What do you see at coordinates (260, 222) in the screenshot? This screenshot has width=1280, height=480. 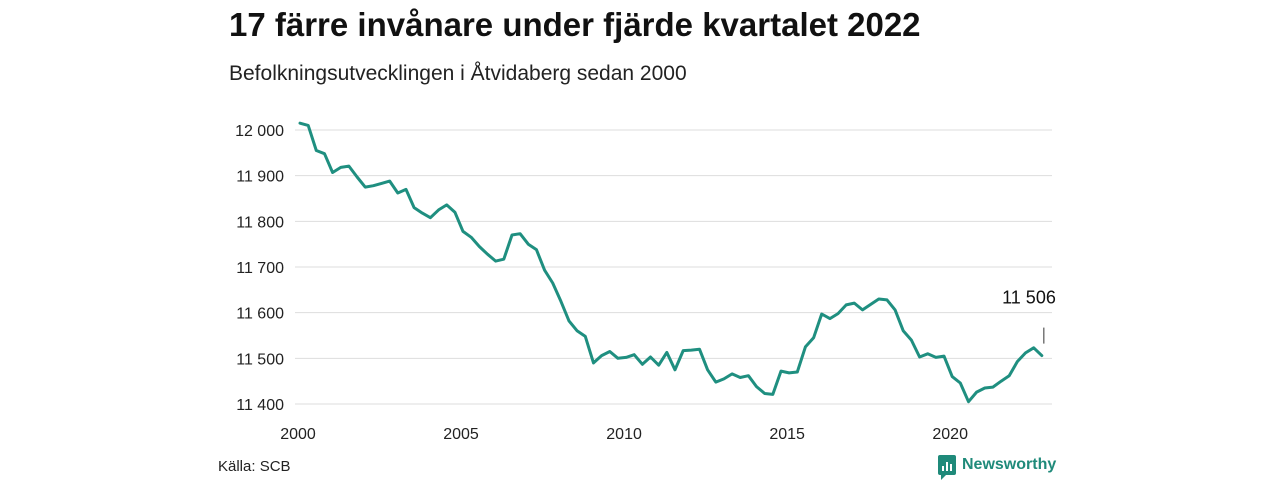 I see `y-tick-label: 11 800` at bounding box center [260, 222].